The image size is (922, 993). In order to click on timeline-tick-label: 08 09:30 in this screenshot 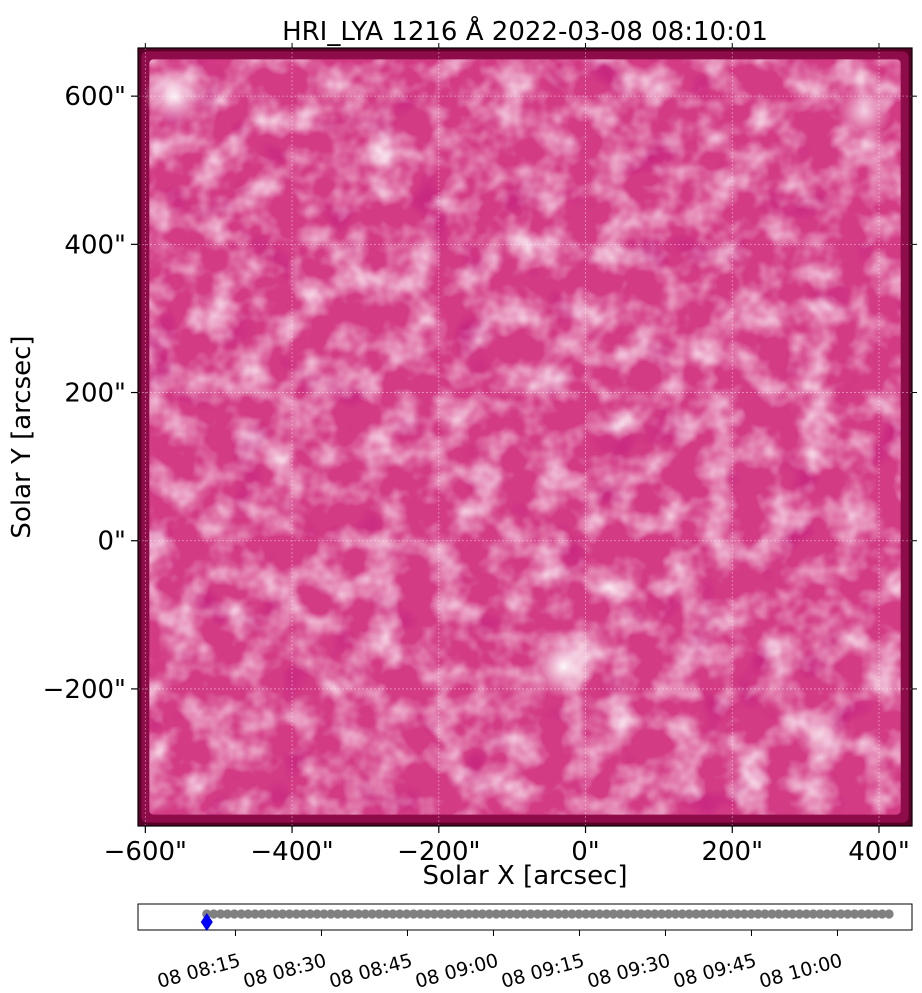, I will do `click(629, 971)`.